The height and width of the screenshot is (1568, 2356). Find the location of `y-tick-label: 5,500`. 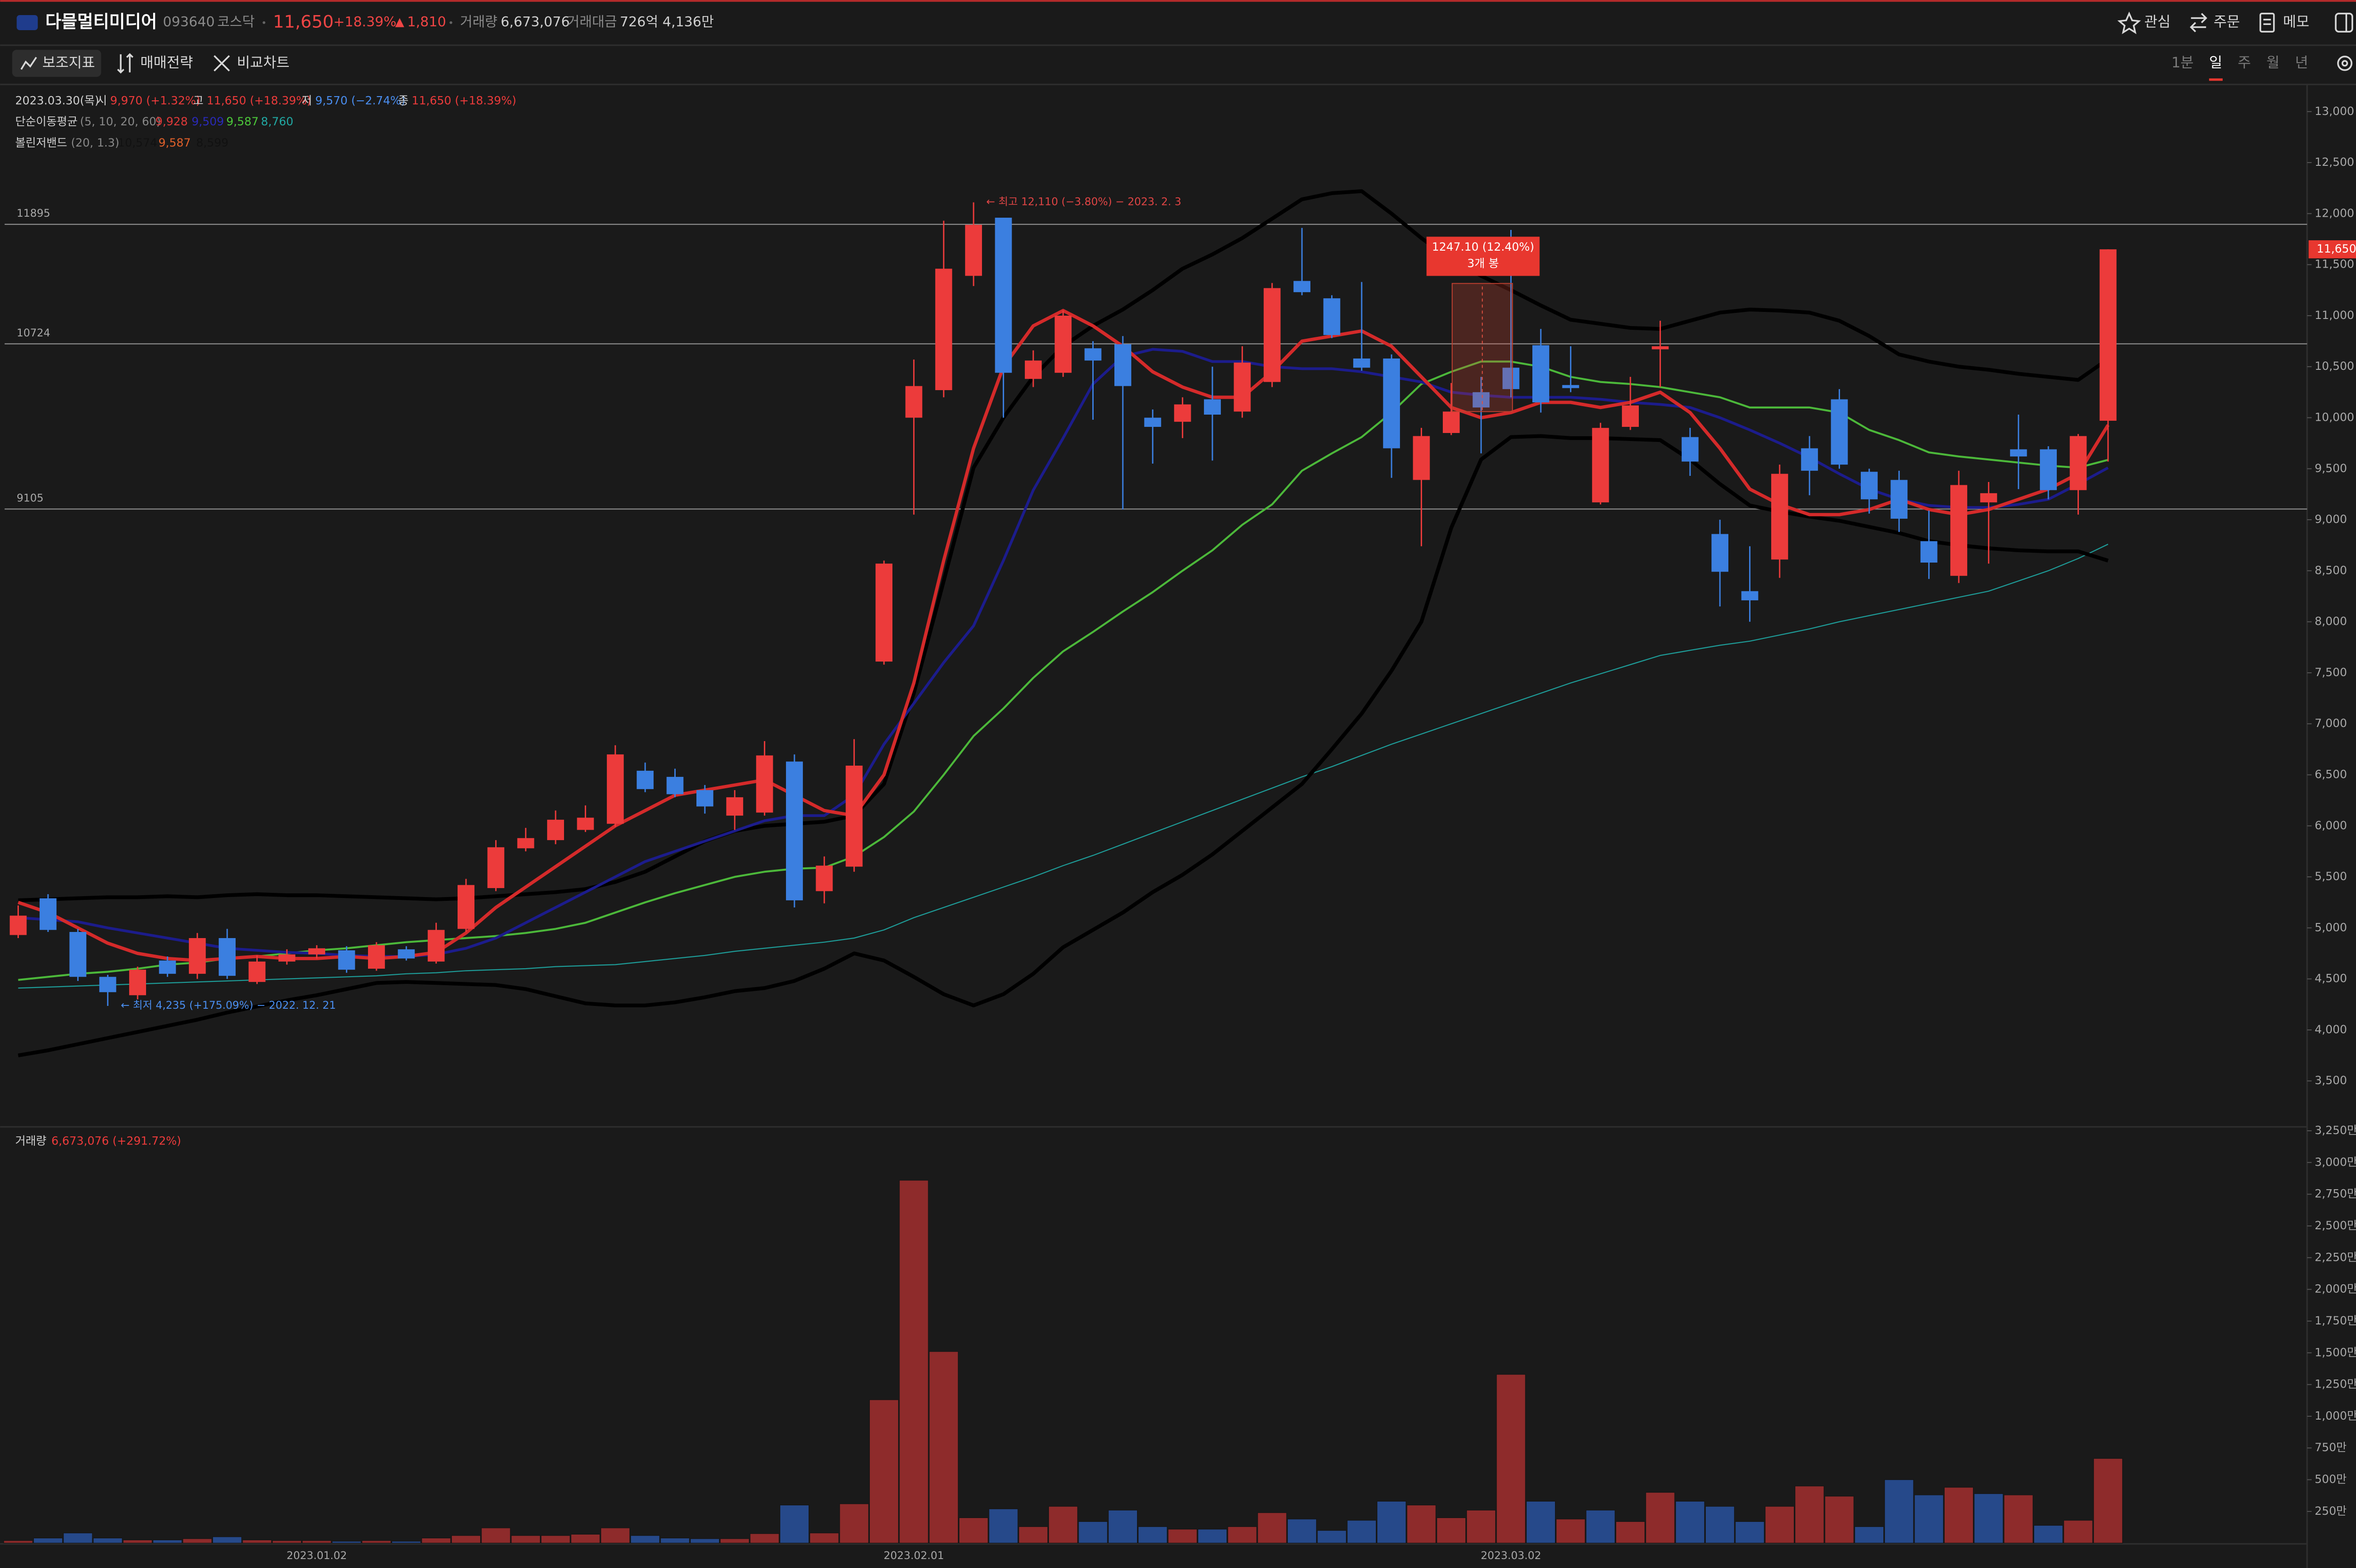

y-tick-label: 5,500 is located at coordinates (2331, 876).